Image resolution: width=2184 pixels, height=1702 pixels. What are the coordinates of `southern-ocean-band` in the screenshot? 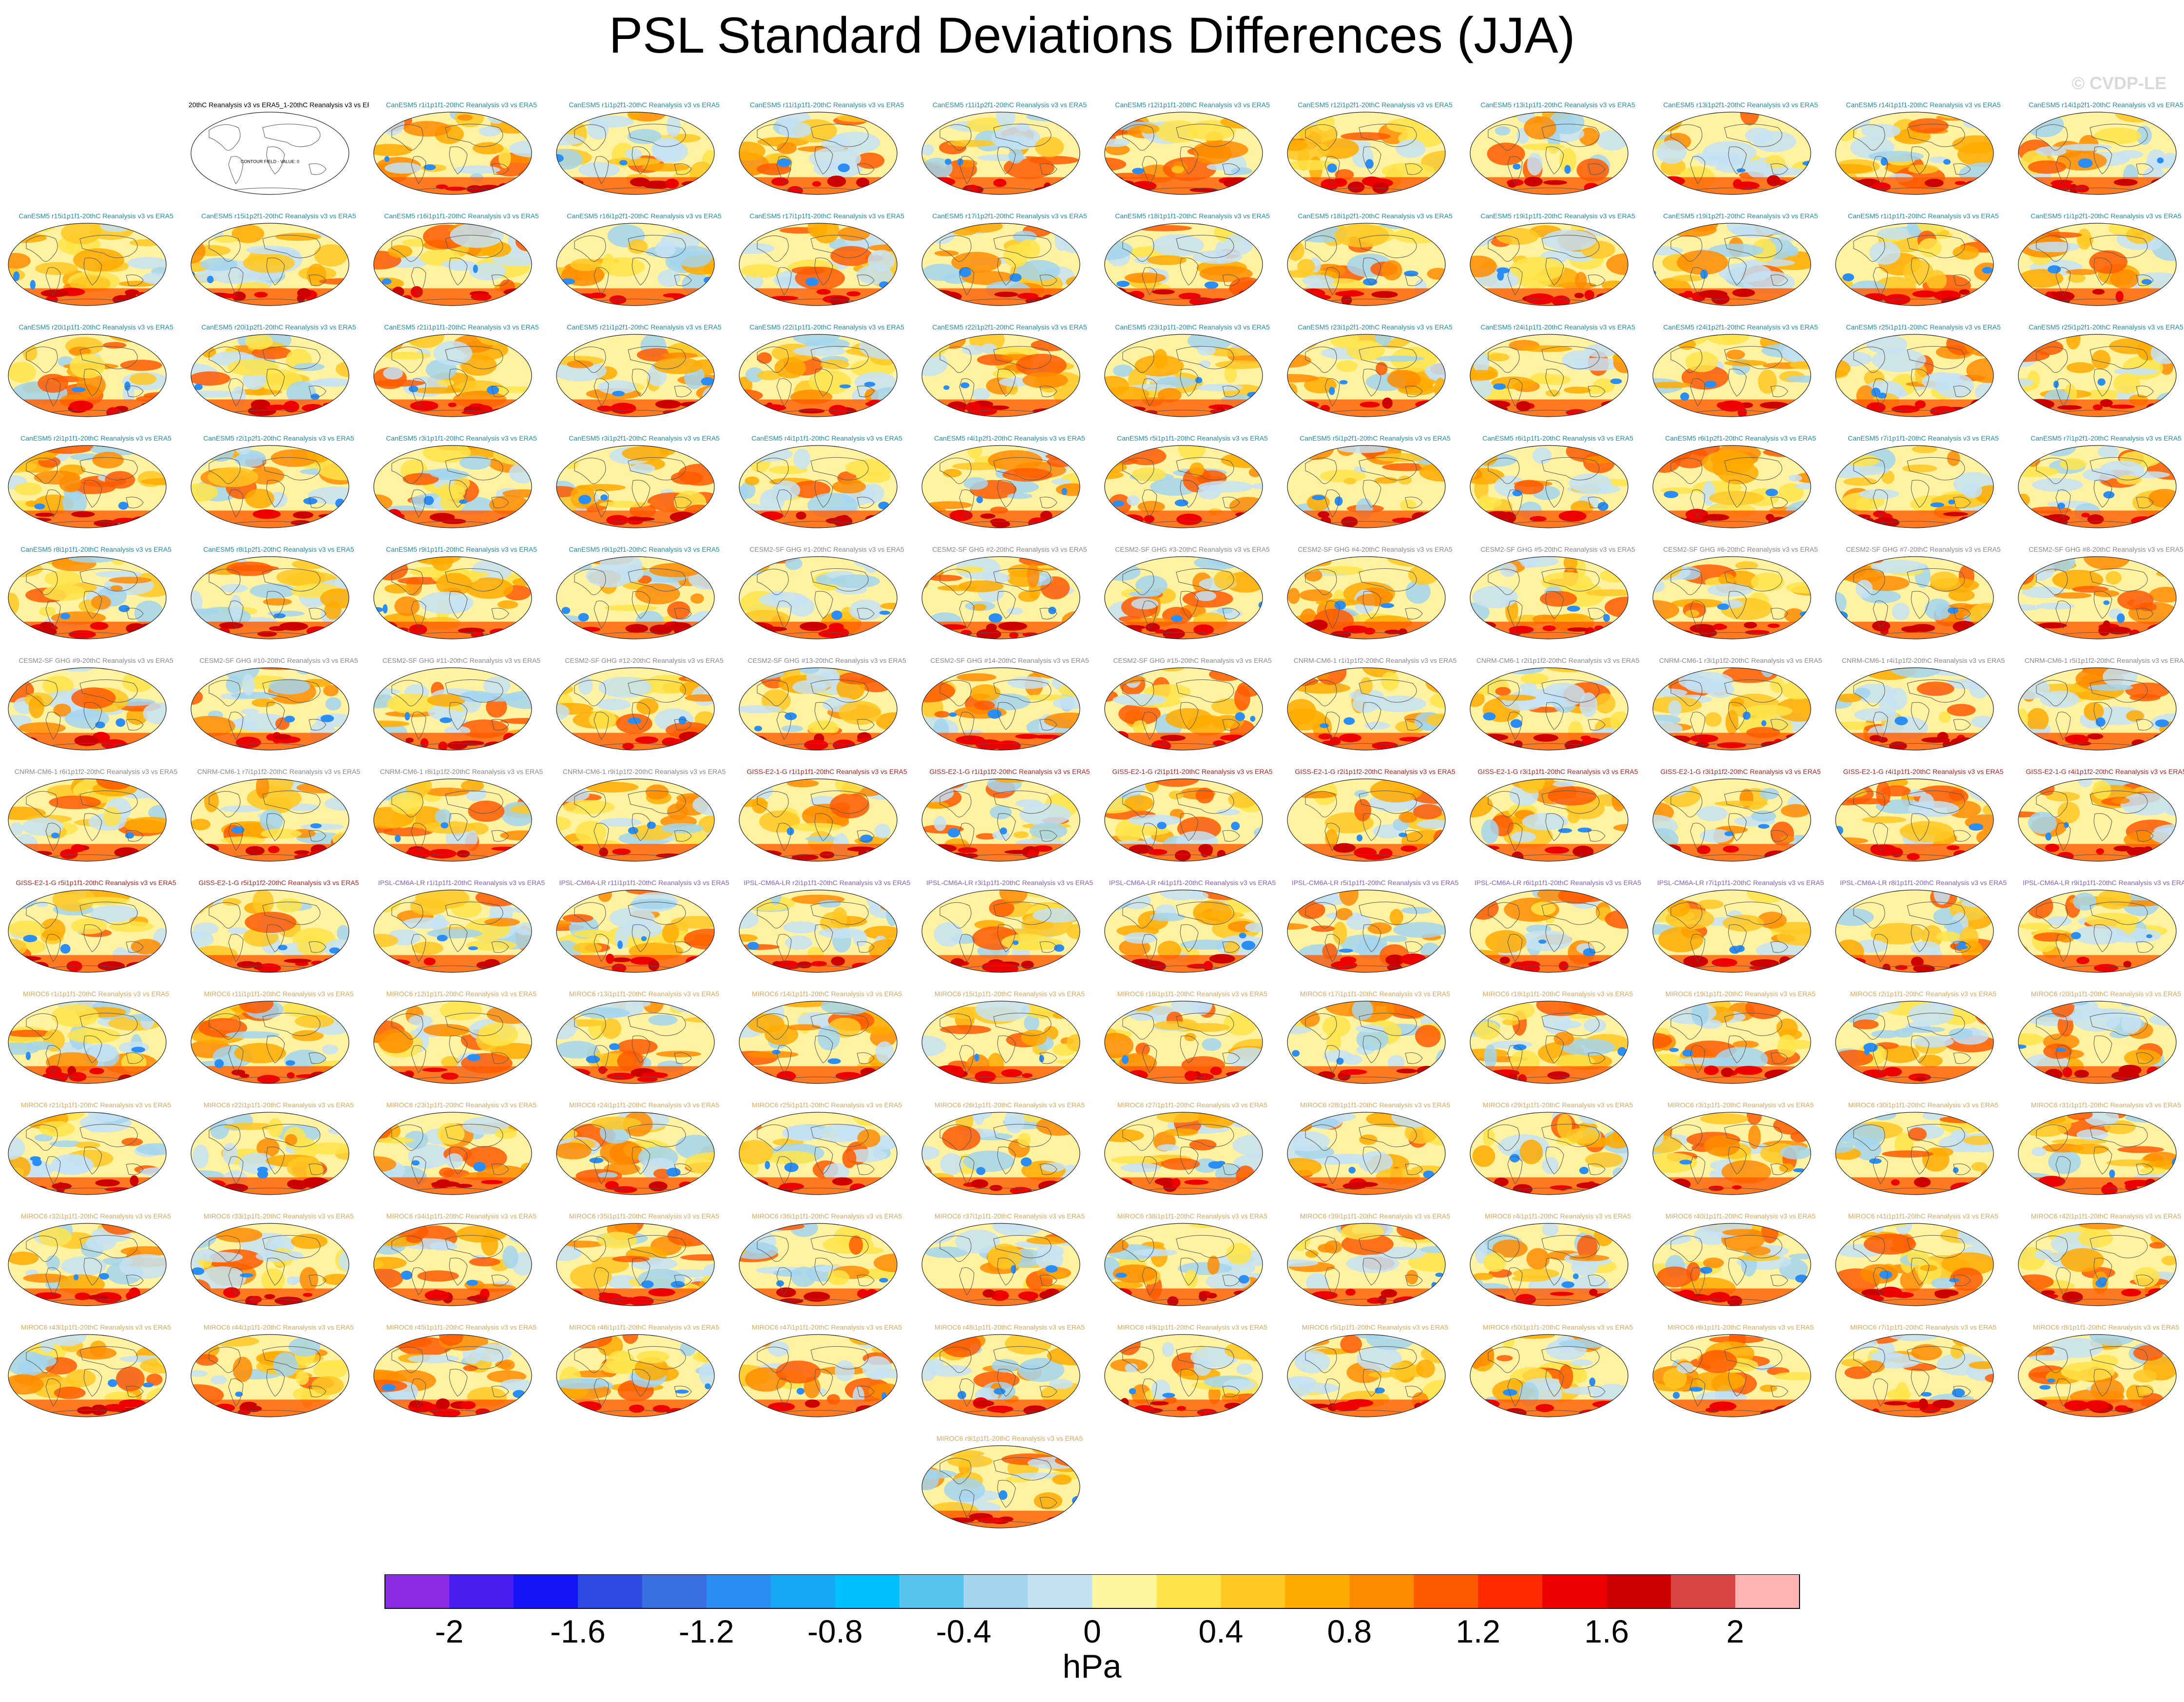 It's located at (2097, 964).